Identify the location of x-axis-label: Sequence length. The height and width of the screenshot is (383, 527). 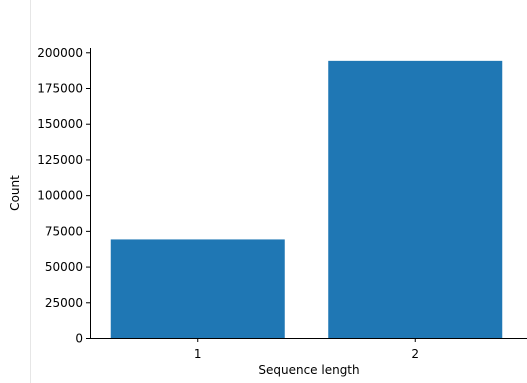
(308, 370).